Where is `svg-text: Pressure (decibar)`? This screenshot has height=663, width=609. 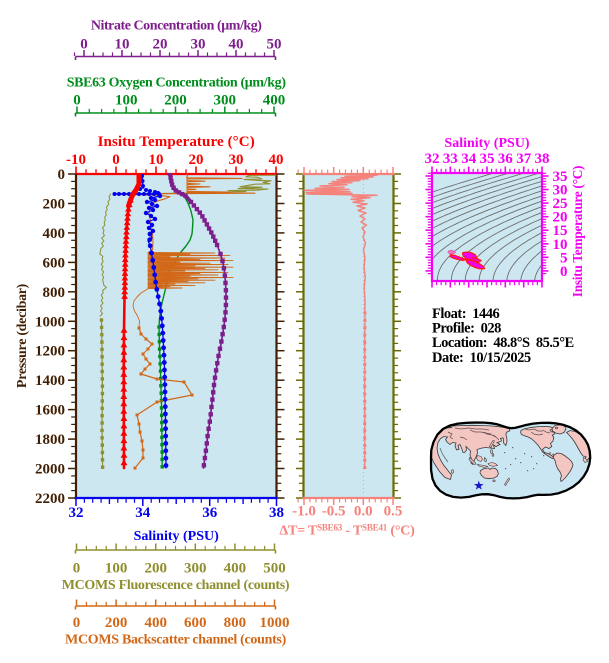
svg-text: Pressure (decibar) is located at coordinates (22, 335).